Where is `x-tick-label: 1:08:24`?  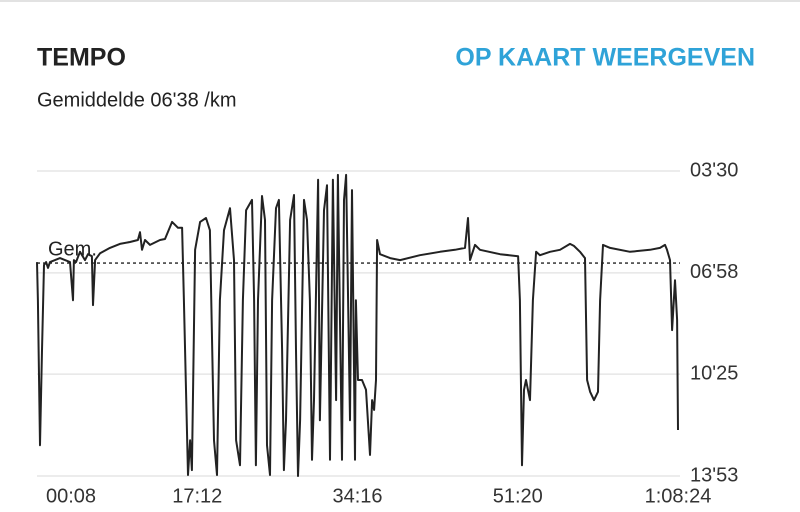
x-tick-label: 1:08:24 is located at coordinates (678, 496).